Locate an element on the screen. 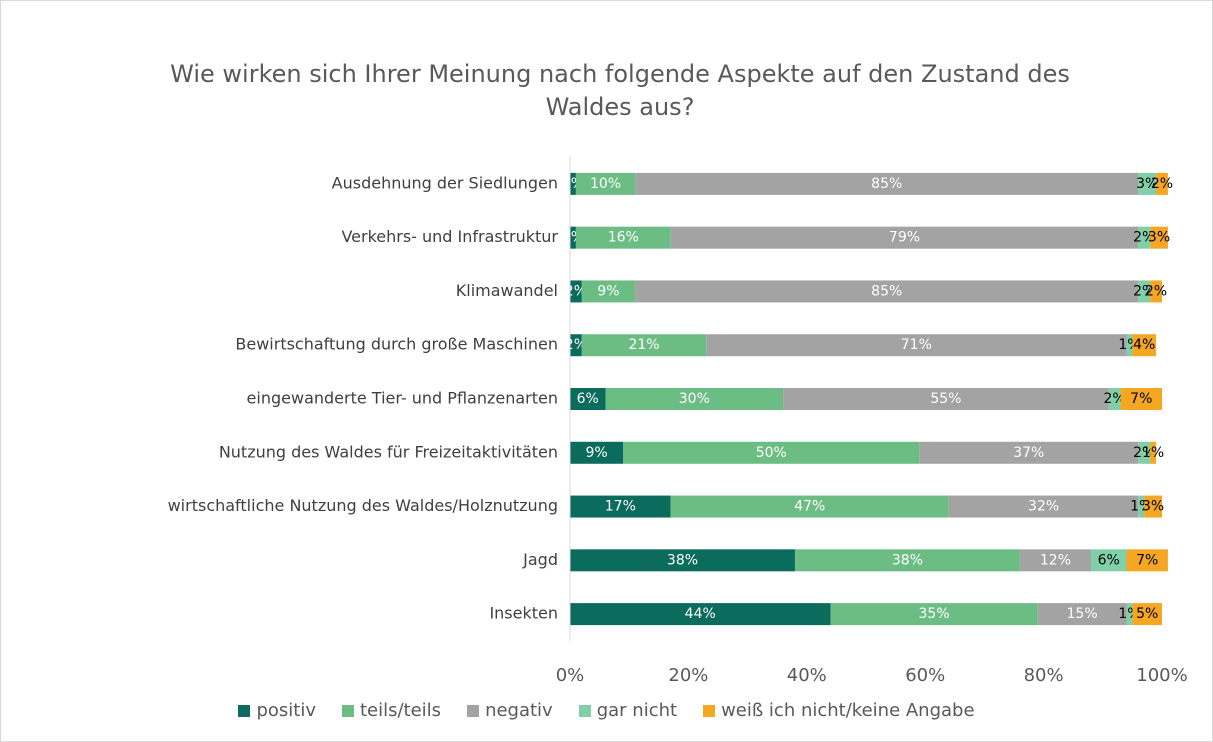  y-tick-label: Klimawandel is located at coordinates (507, 290).